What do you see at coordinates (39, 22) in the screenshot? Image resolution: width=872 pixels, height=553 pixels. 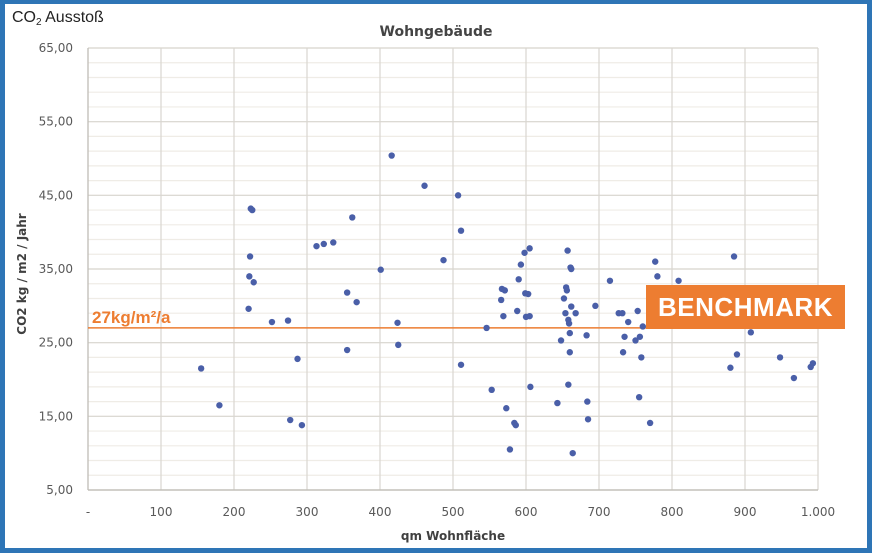 I see `header-title-subscript: 2` at bounding box center [39, 22].